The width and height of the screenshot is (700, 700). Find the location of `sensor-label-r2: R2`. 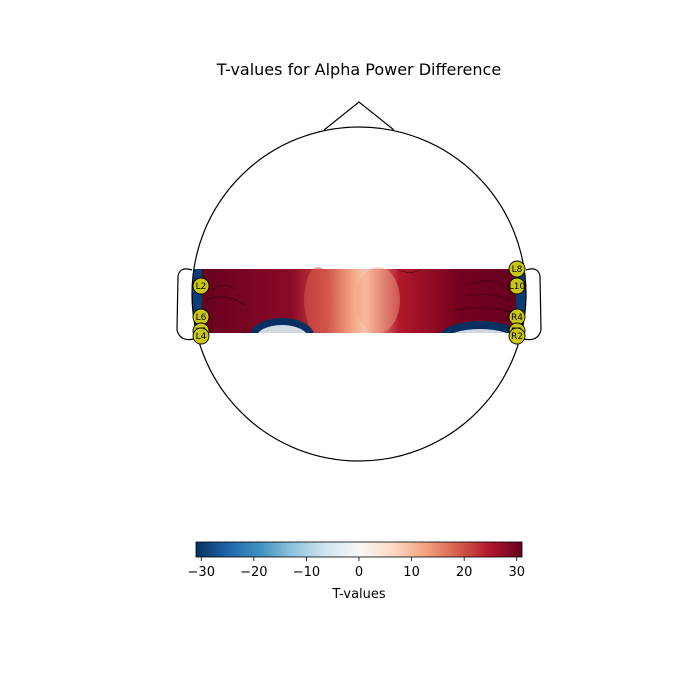

sensor-label-r2: R2 is located at coordinates (517, 337).